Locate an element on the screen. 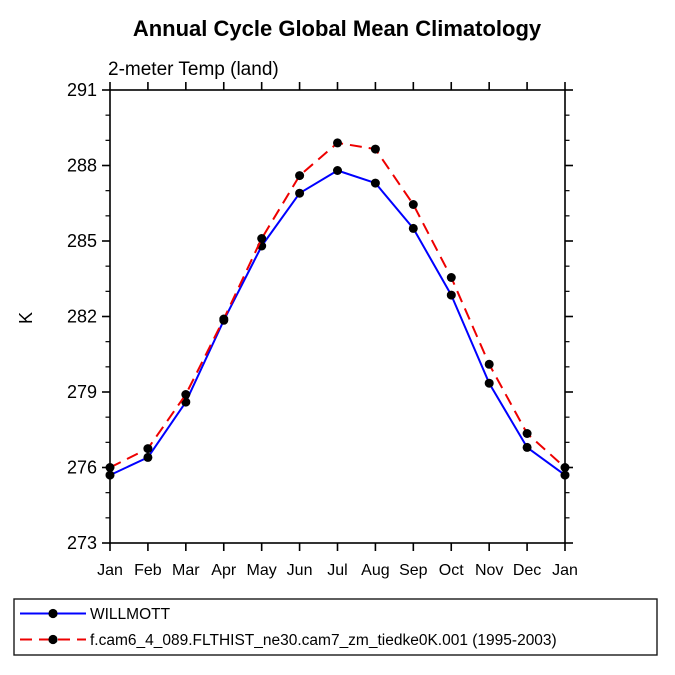 Image resolution: width=675 pixels, height=675 pixels. legend-label-obs: WILLMOTT is located at coordinates (130, 614).